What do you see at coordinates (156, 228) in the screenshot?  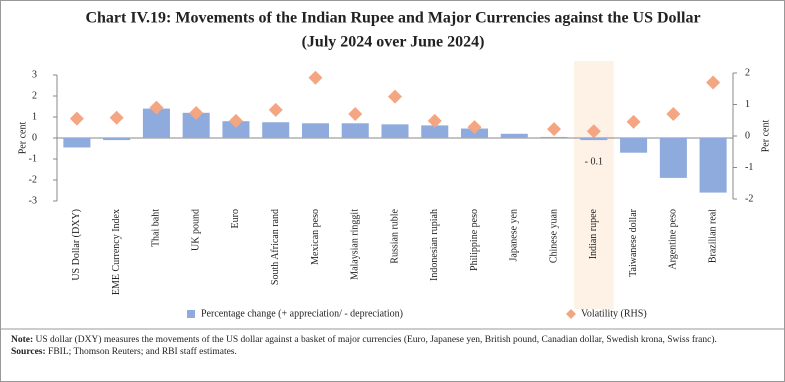 I see `x-tick-label: Thai baht` at bounding box center [156, 228].